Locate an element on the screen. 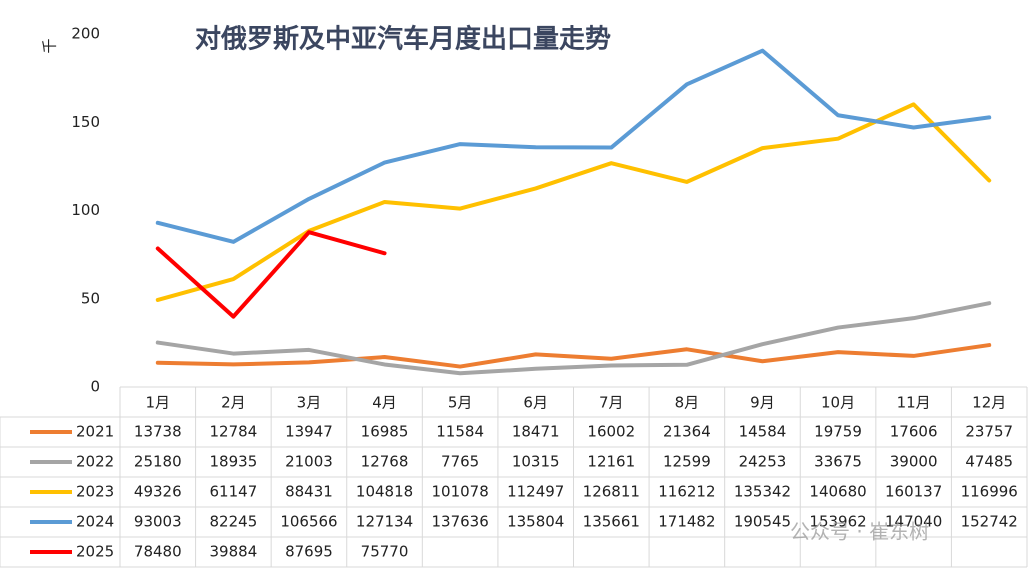  legend-label: 2023 is located at coordinates (95, 492).